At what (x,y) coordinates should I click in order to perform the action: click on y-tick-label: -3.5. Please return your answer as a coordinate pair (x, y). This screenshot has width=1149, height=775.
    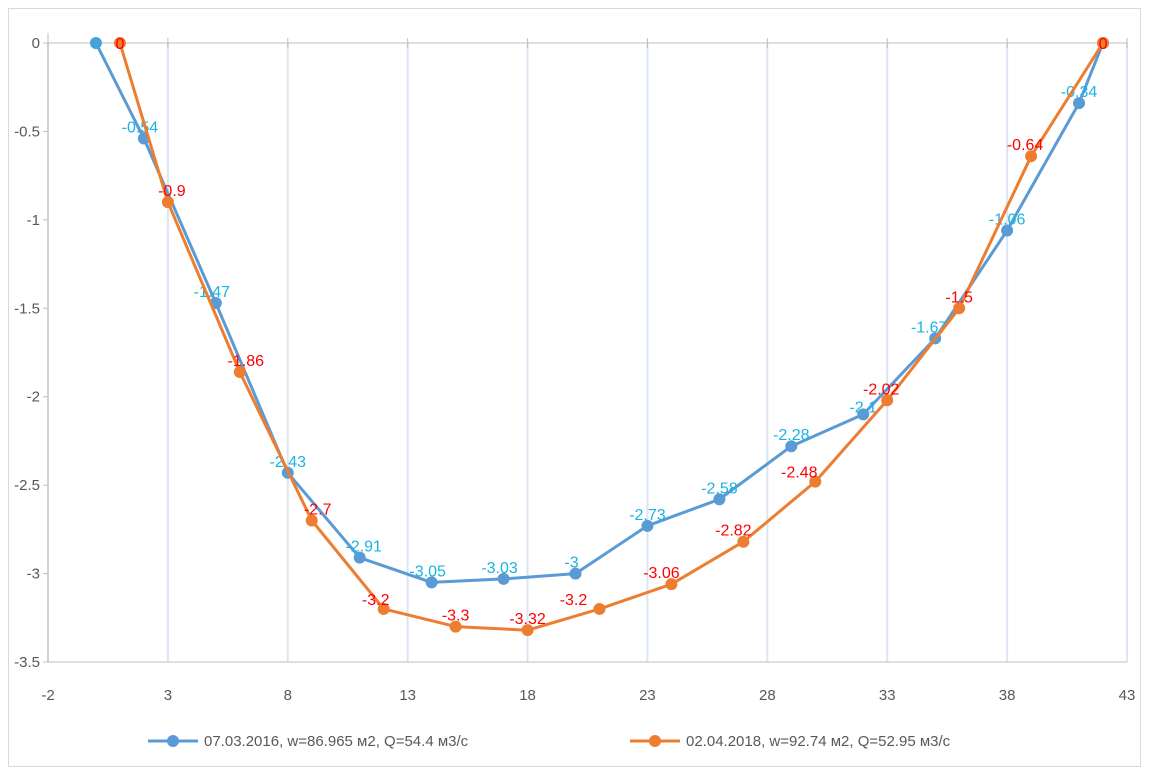
    Looking at the image, I should click on (27, 662).